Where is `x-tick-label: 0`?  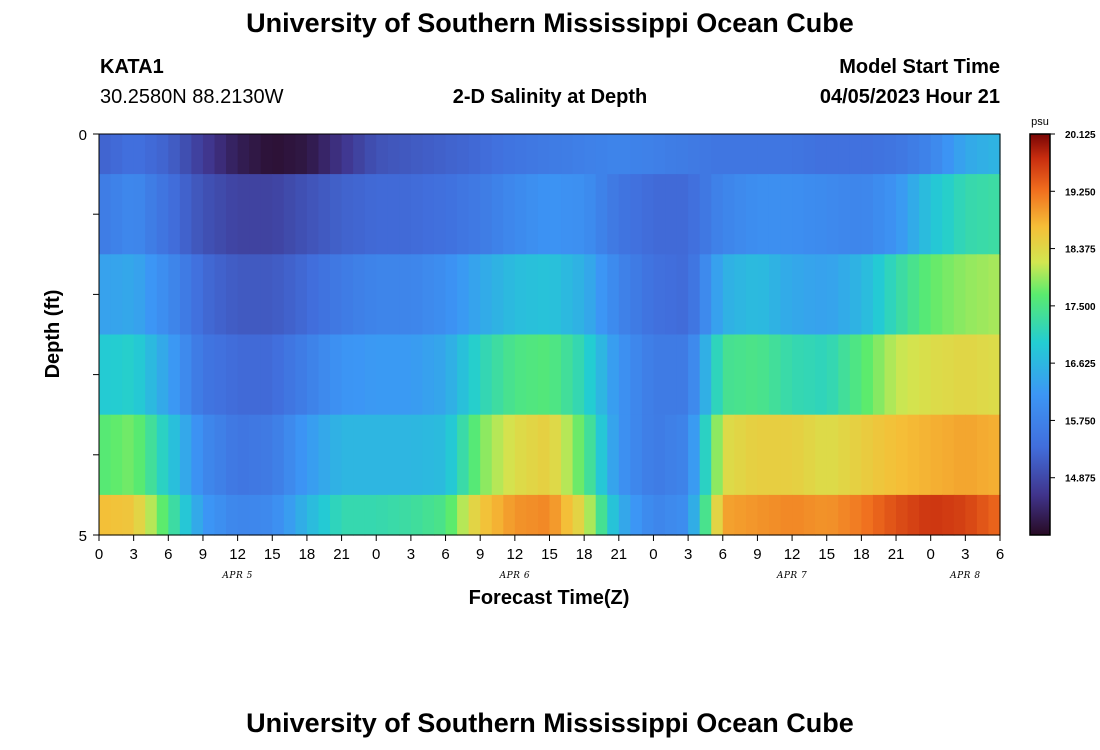 x-tick-label: 0 is located at coordinates (653, 554).